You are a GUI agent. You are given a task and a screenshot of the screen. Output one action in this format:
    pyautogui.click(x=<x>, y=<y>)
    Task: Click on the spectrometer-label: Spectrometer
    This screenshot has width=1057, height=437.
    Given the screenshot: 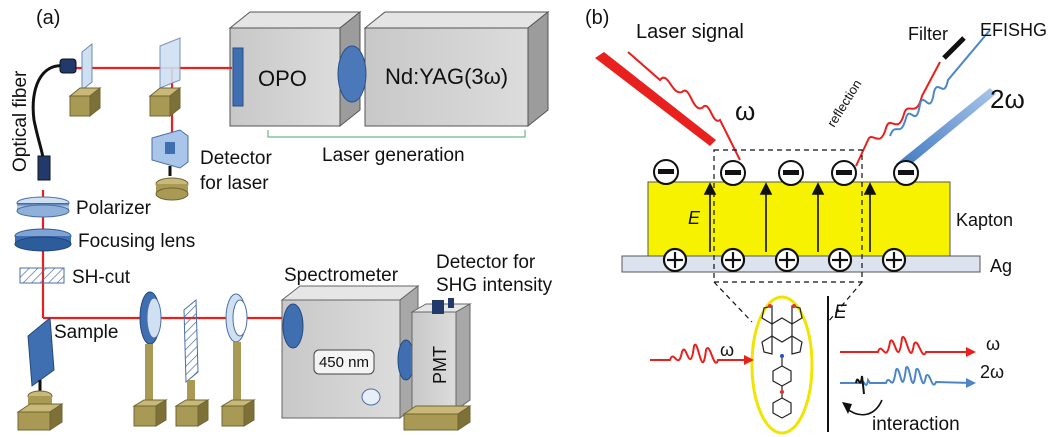 What is the action you would take?
    pyautogui.click(x=341, y=275)
    